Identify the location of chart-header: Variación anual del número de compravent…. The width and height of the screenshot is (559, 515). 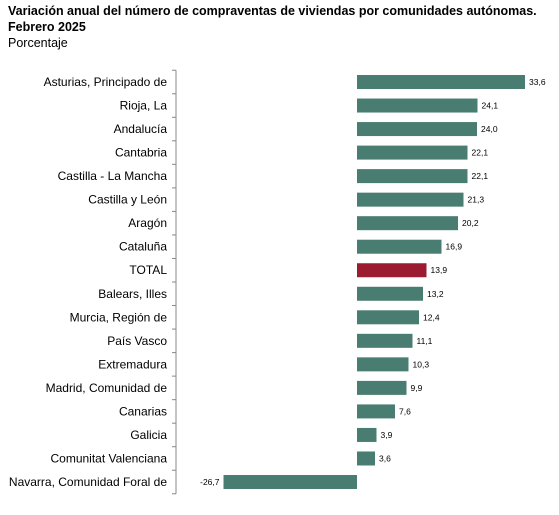
(280, 27).